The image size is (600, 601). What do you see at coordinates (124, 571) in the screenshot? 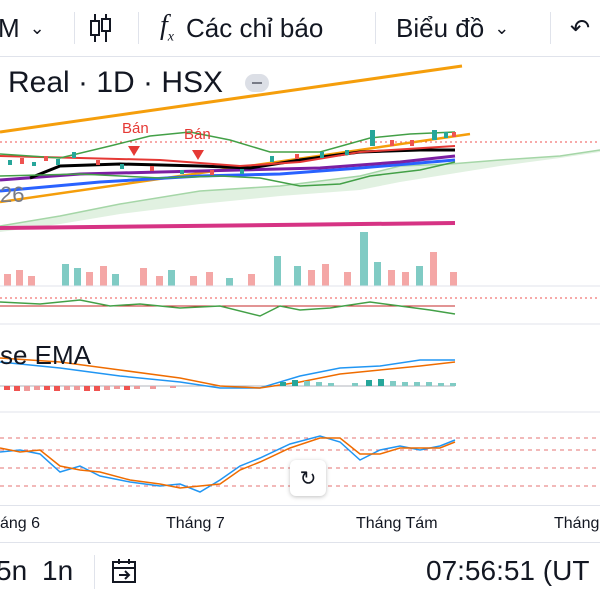
I see `calendar-goto-icon` at bounding box center [124, 571].